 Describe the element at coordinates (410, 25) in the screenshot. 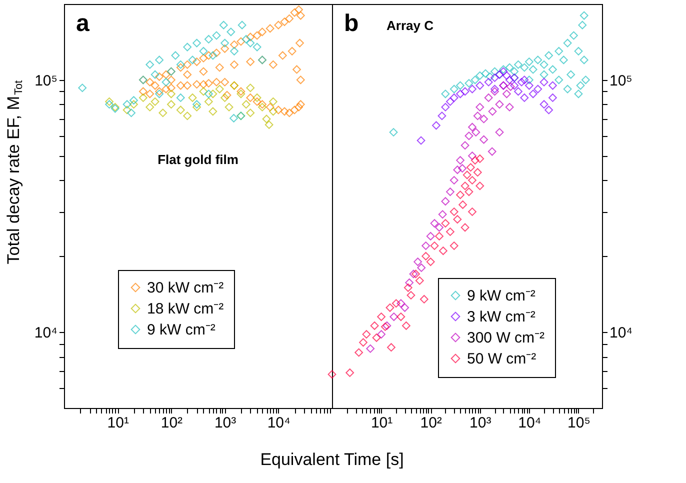

I see `annotation: Array C` at that location.